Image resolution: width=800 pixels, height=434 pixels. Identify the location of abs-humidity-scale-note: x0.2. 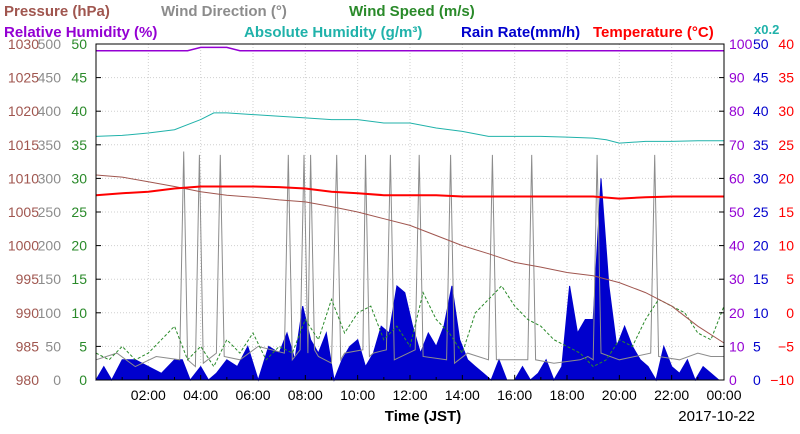
(766, 29).